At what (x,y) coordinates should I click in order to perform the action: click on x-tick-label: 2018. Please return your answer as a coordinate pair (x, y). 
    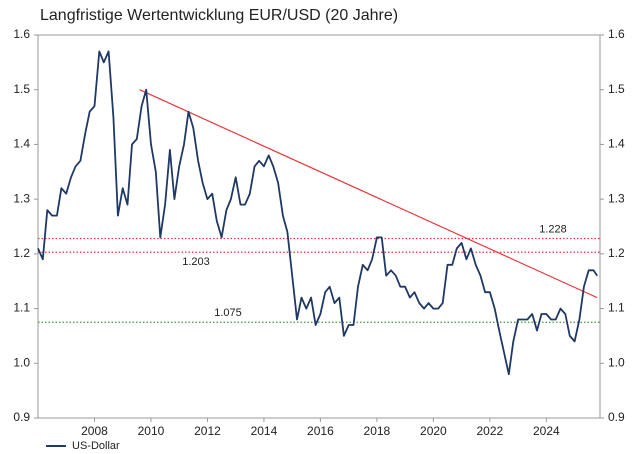
    Looking at the image, I should click on (377, 431).